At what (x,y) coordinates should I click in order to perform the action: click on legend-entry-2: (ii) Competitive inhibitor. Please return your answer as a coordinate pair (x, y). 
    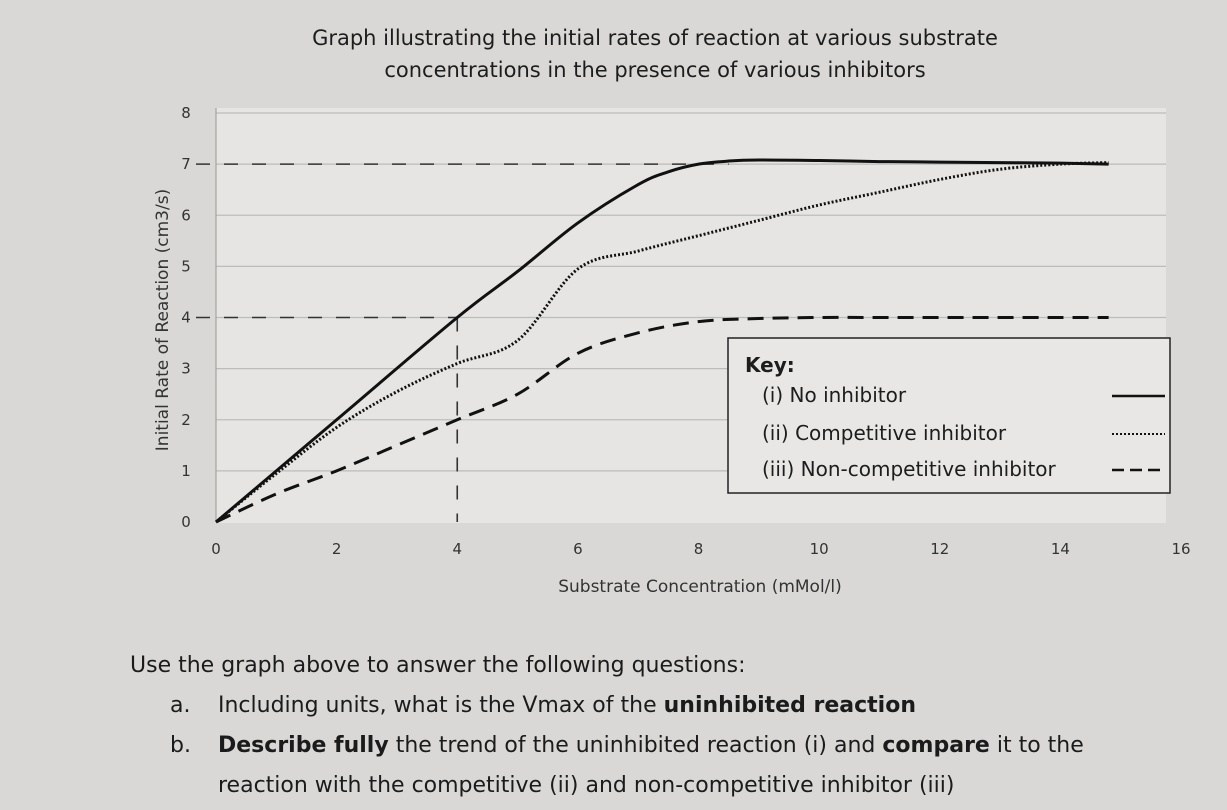
    Looking at the image, I should click on (884, 433).